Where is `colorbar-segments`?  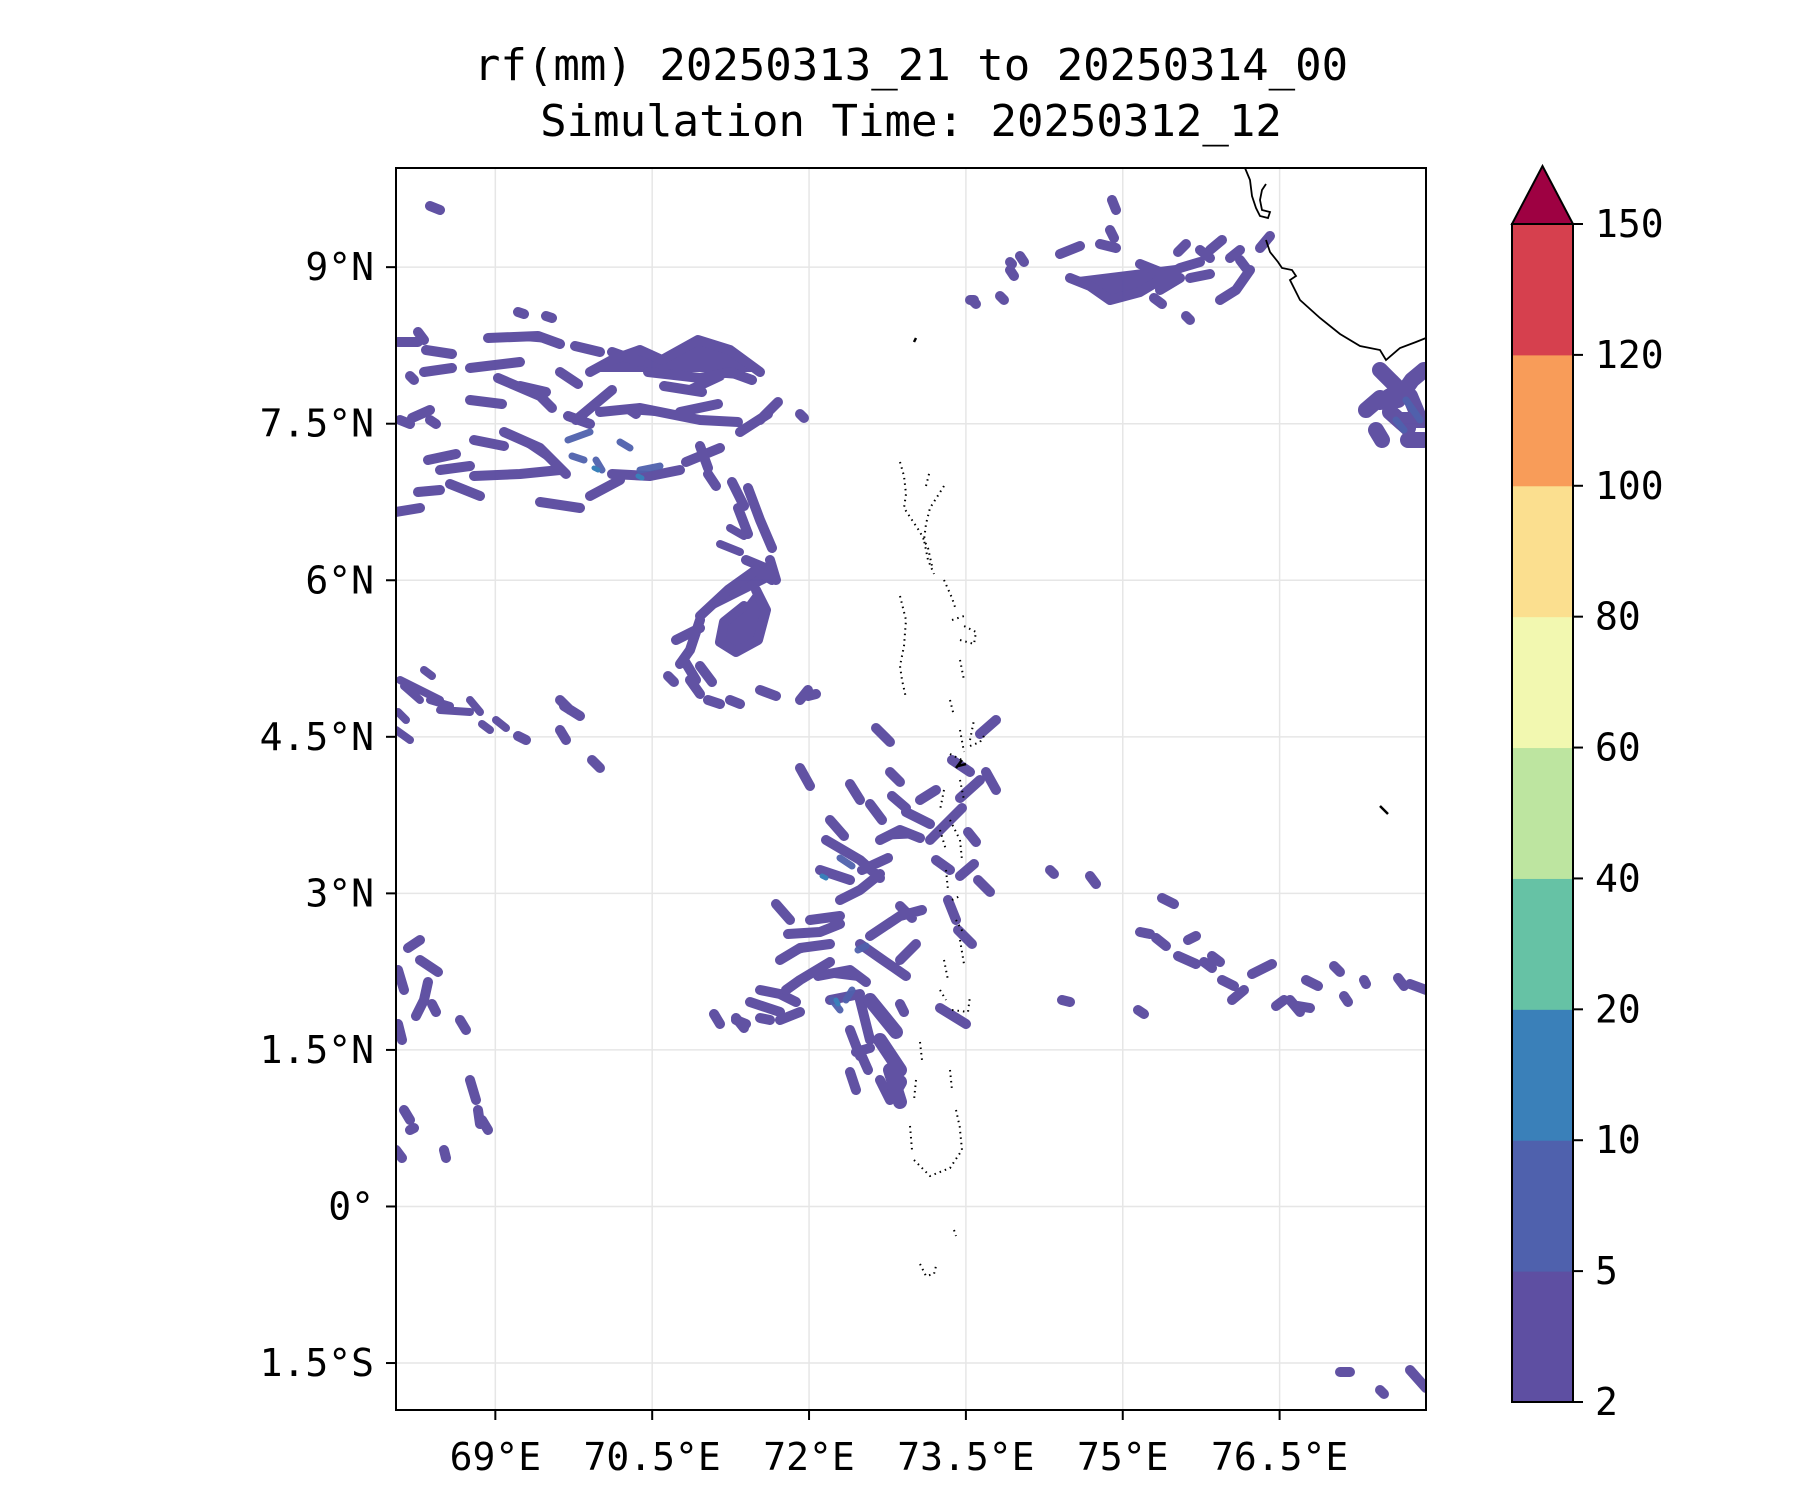 colorbar-segments is located at coordinates (1542, 813).